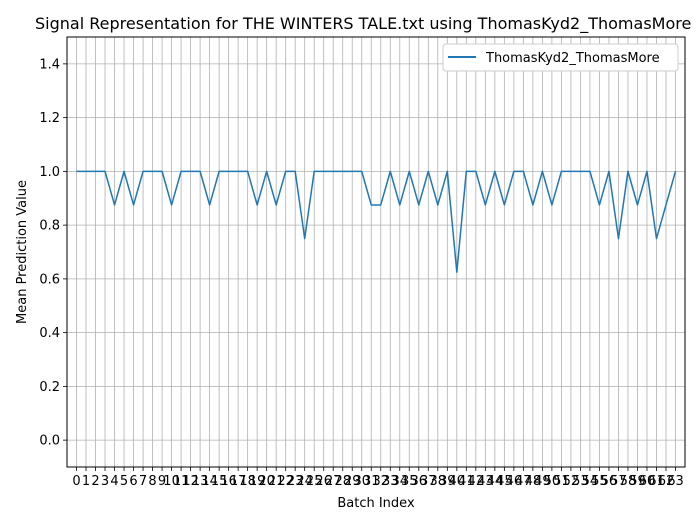 Image resolution: width=700 pixels, height=525 pixels. What do you see at coordinates (656, 481) in the screenshot?
I see `x-tick-label: 61` at bounding box center [656, 481].